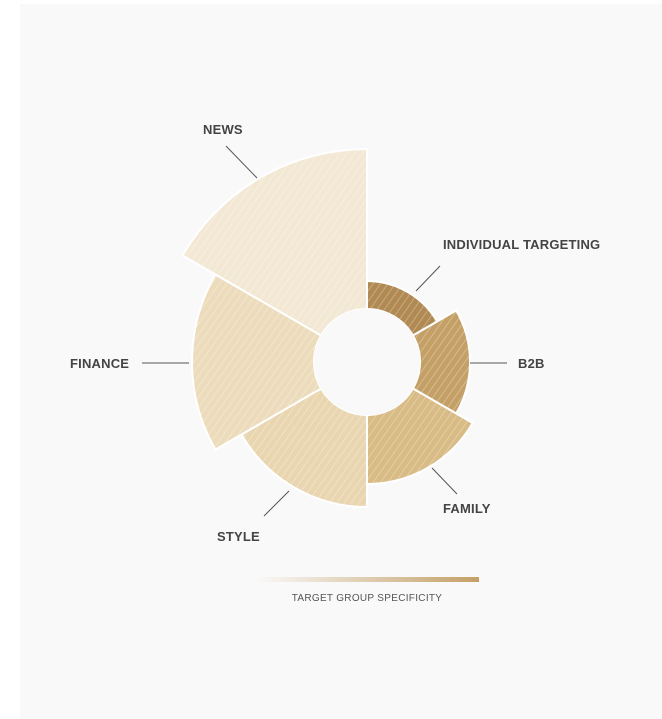 The width and height of the screenshot is (662, 719). What do you see at coordinates (367, 362) in the screenshot?
I see `center-hole` at bounding box center [367, 362].